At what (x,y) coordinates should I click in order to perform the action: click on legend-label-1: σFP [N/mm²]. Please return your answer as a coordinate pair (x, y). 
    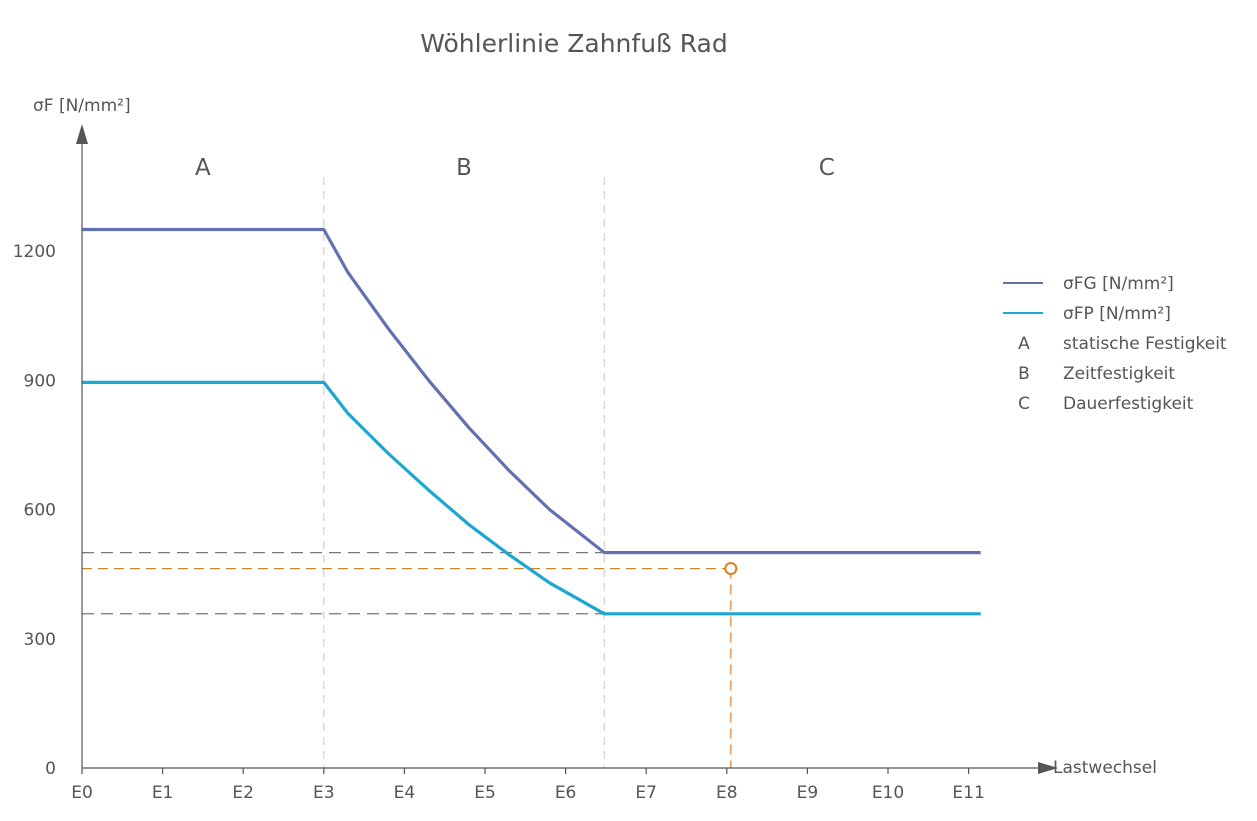
    Looking at the image, I should click on (1117, 314).